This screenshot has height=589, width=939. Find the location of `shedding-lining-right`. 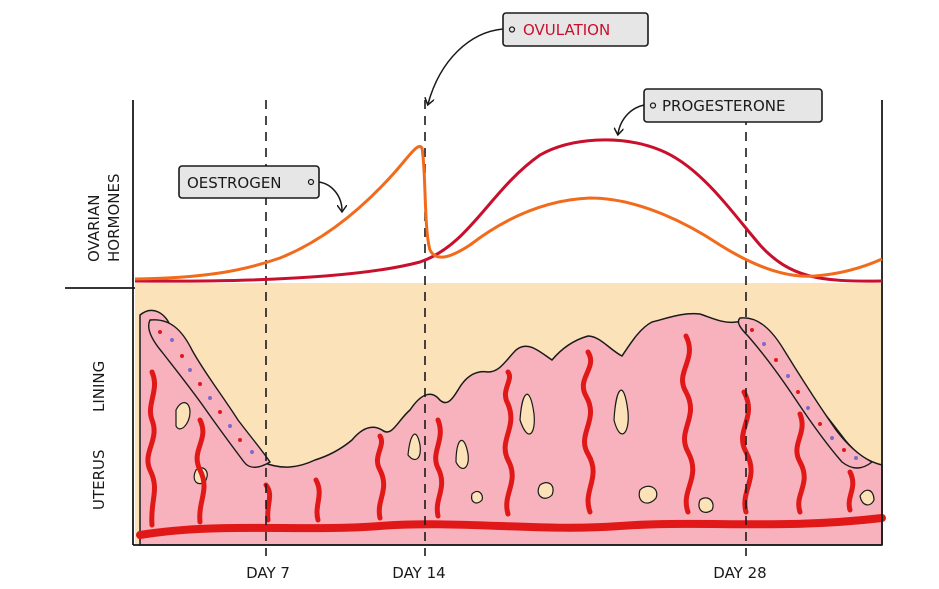

shedding-lining-right is located at coordinates (805, 393).